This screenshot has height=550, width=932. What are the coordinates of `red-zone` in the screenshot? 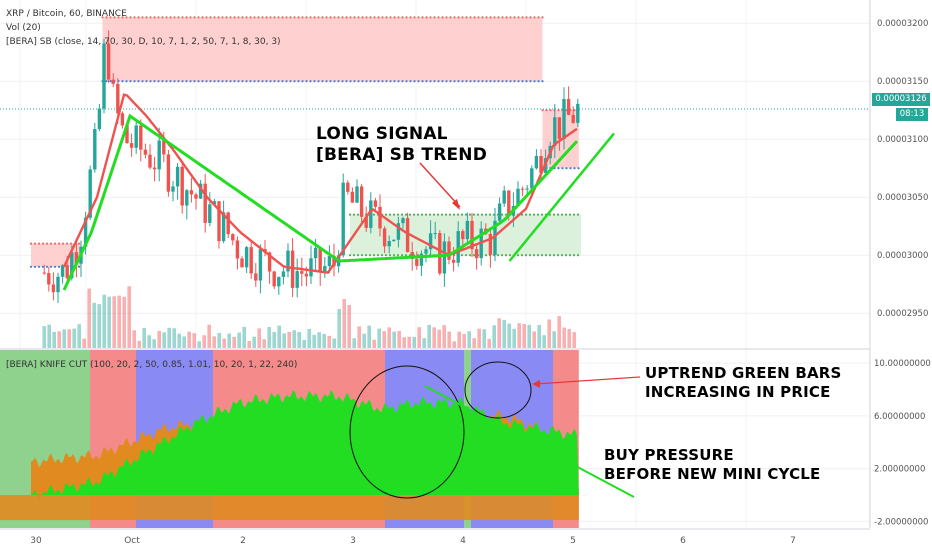 It's located at (56, 255).